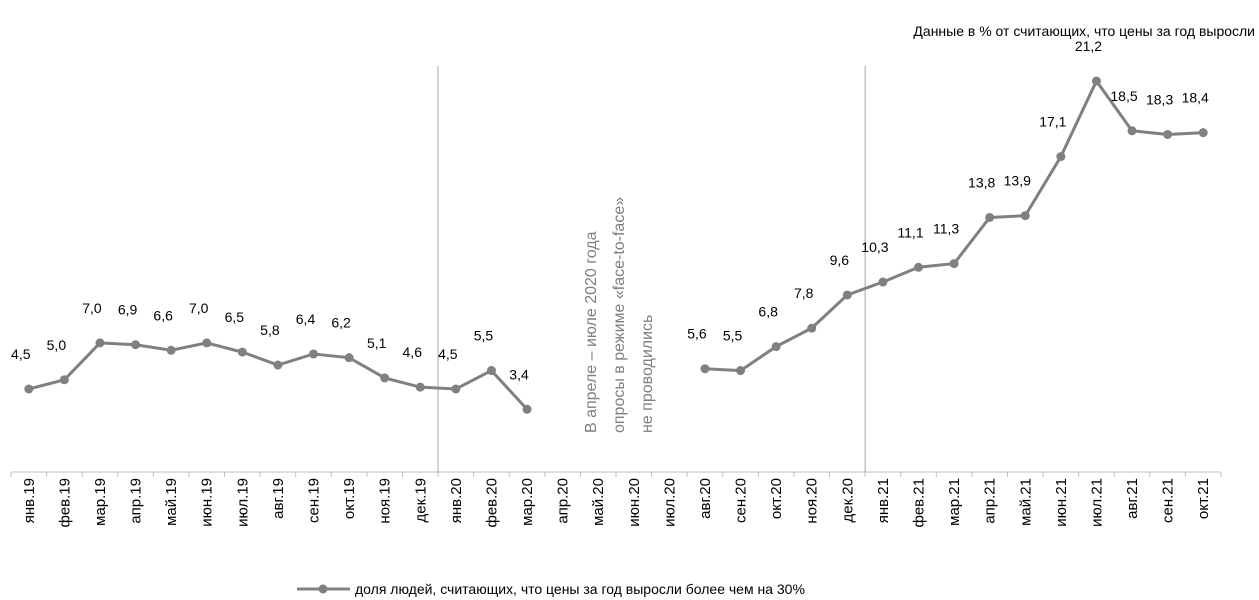 This screenshot has height=600, width=1259. Describe the element at coordinates (705, 498) in the screenshot. I see `x-tick-label: авг.20` at that location.